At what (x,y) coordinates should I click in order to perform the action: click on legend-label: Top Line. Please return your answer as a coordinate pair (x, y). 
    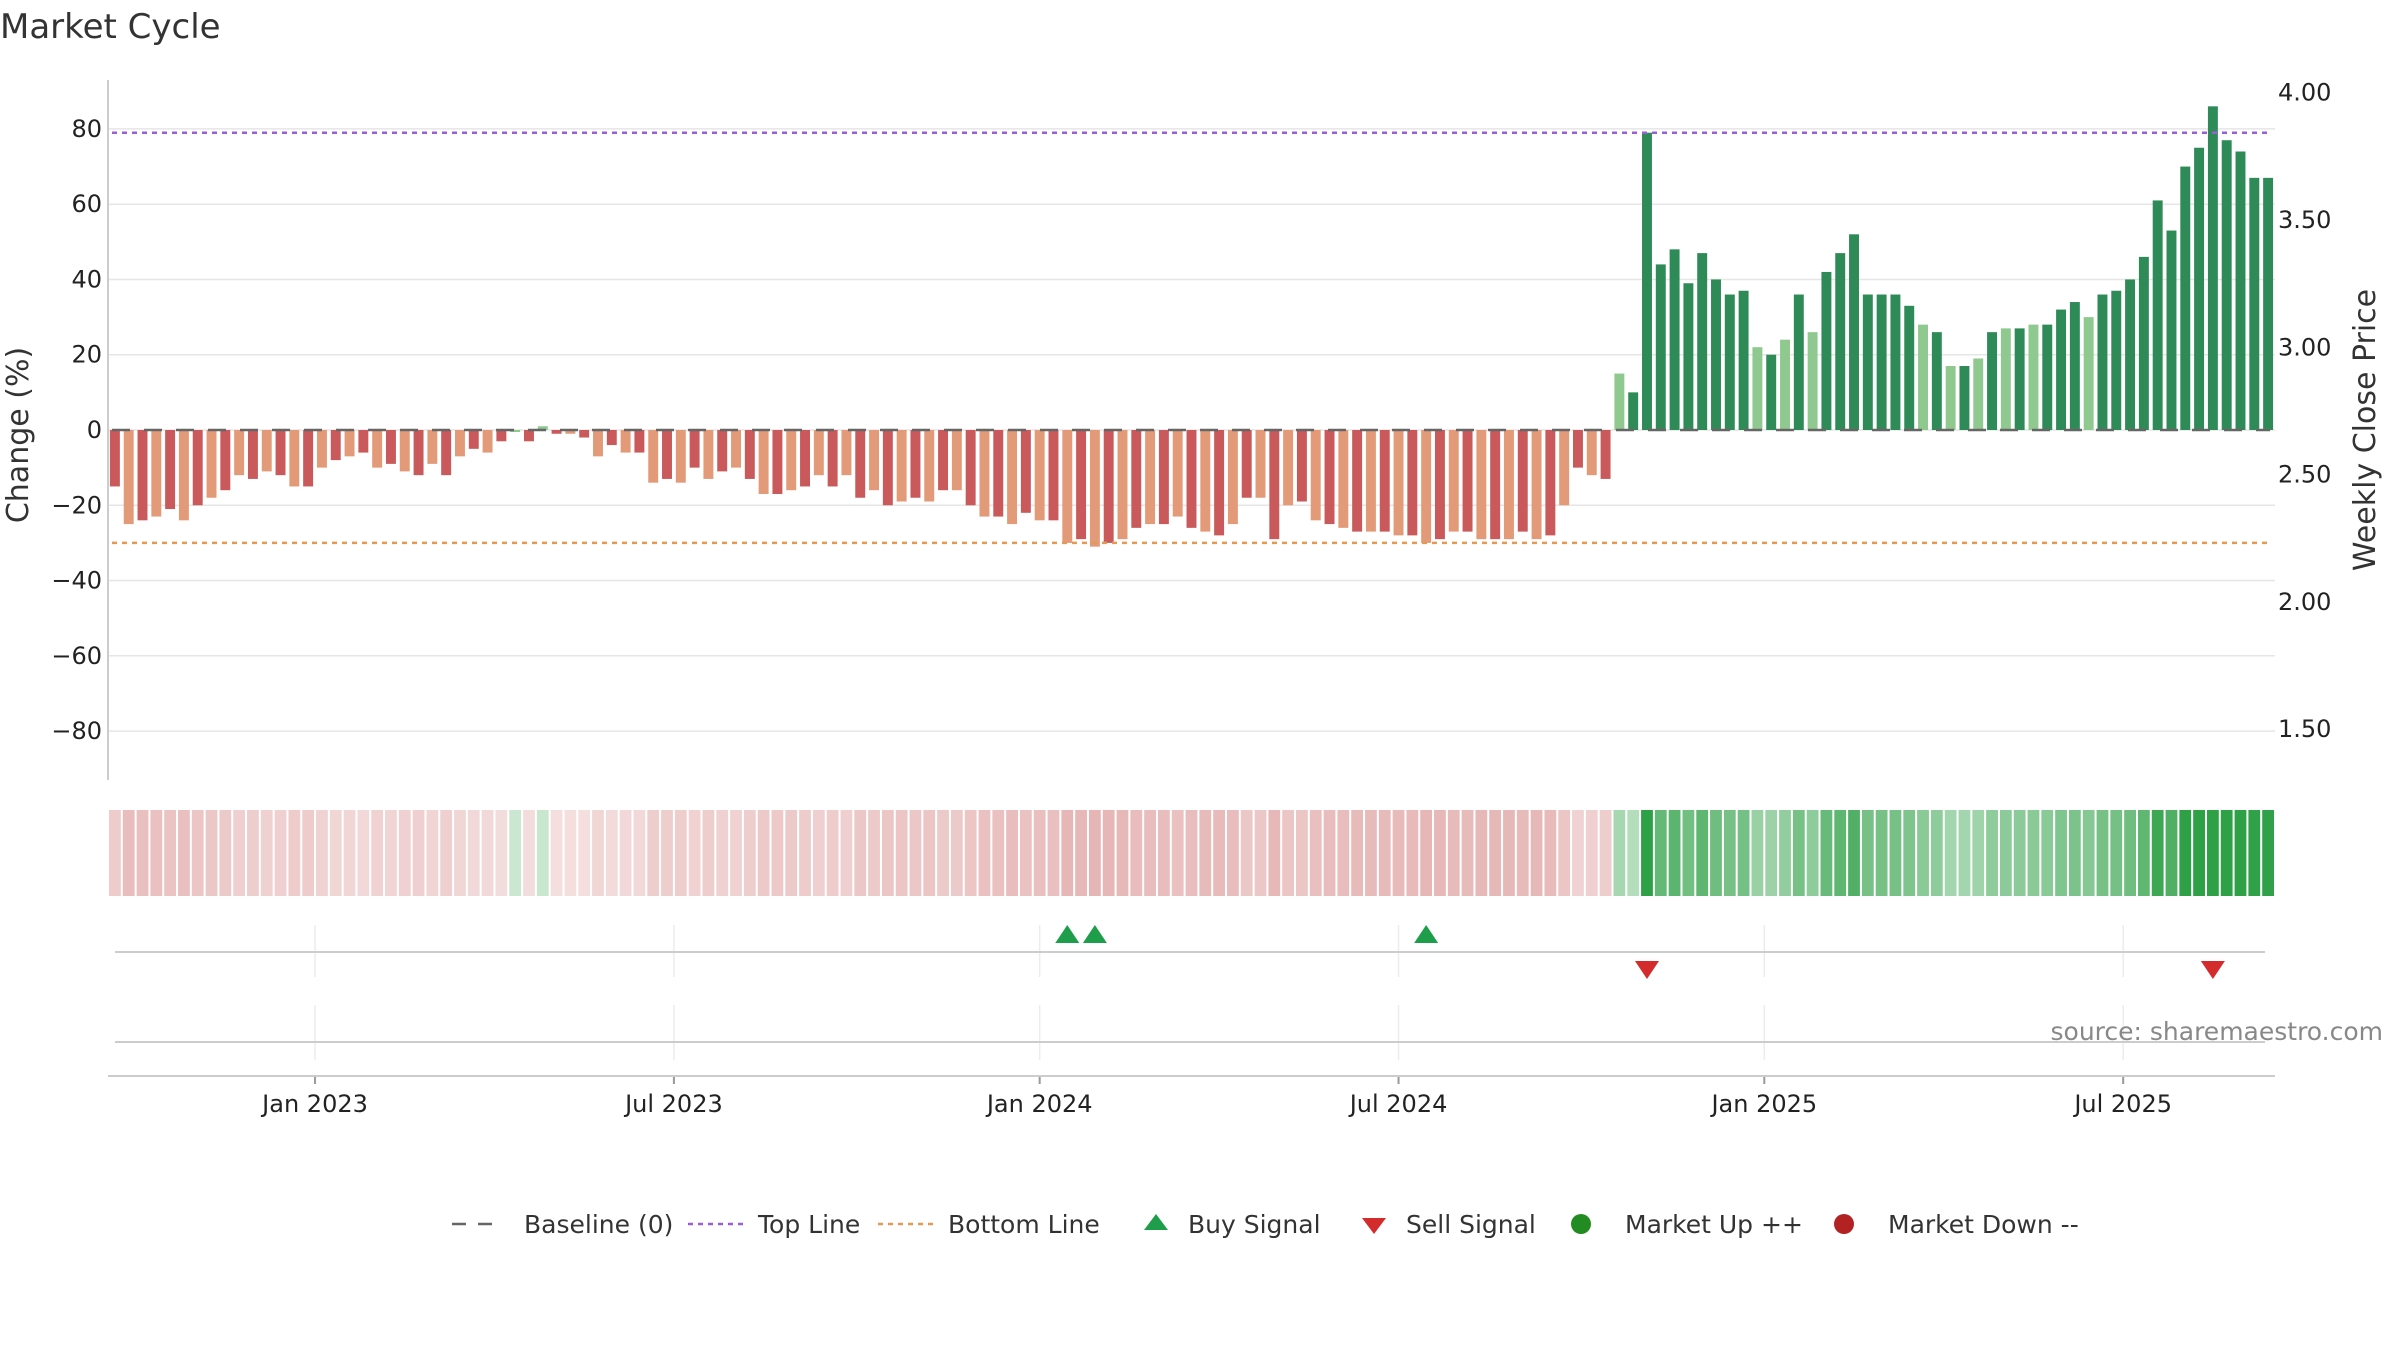
    Looking at the image, I should click on (808, 1224).